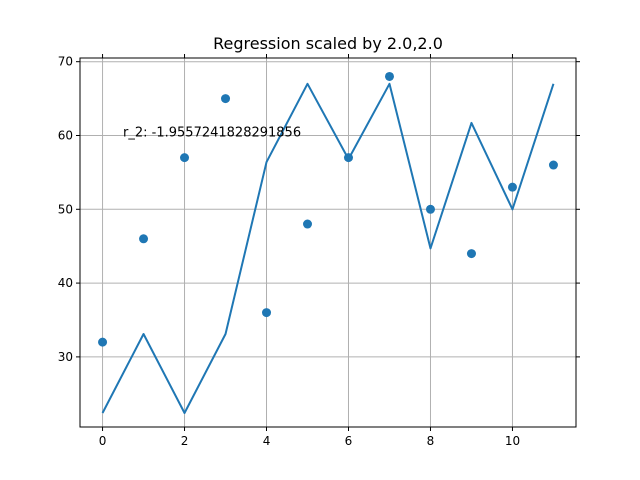 This screenshot has width=640, height=480. I want to click on chart-title: Regression scaled by 2.0,2.0, so click(328, 43).